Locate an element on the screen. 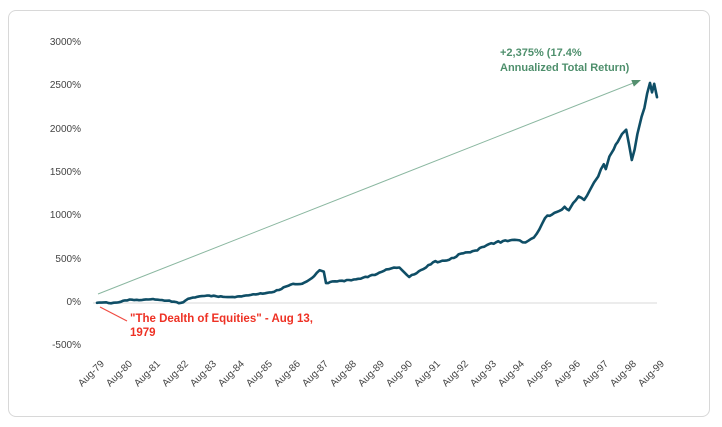  death-annotation-line2: 1979 is located at coordinates (143, 333).